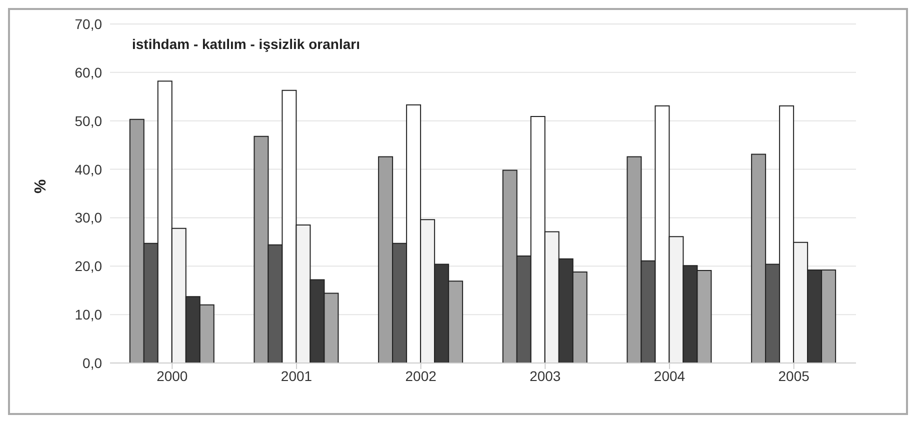 This screenshot has width=914, height=421. Describe the element at coordinates (670, 376) in the screenshot. I see `x-tick-label: 2004` at that location.